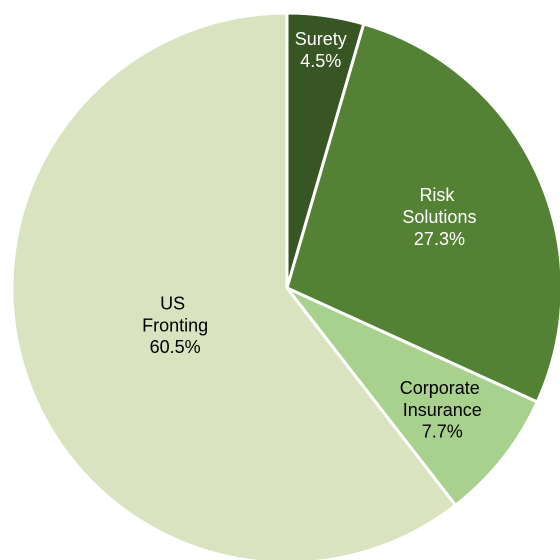 The height and width of the screenshot is (560, 560). I want to click on slice-value-label: 27.3%, so click(439, 239).